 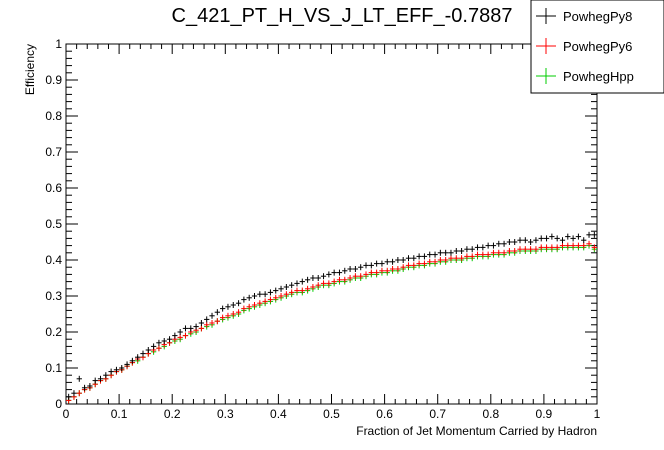 I want to click on x-tick-label: 0.1, so click(x=119, y=414).